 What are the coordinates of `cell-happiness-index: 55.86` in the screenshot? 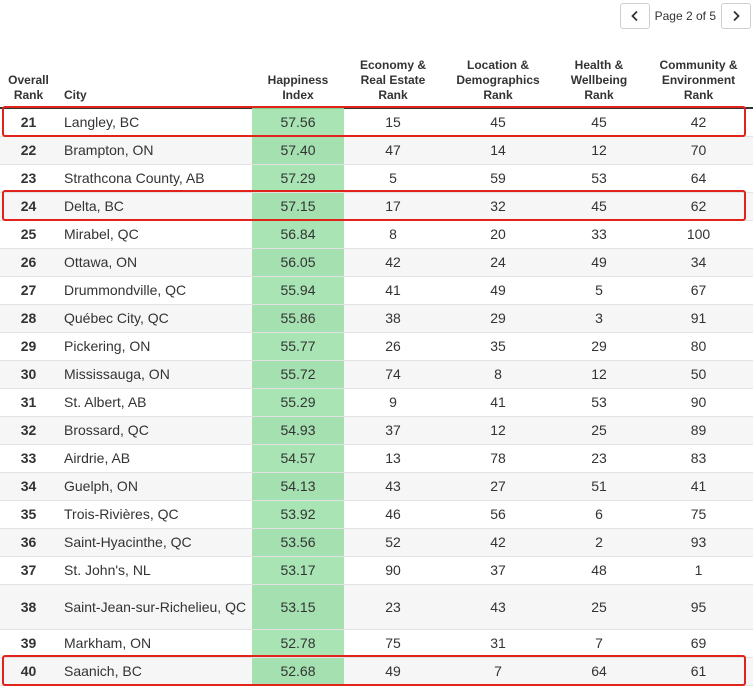 It's located at (298, 318).